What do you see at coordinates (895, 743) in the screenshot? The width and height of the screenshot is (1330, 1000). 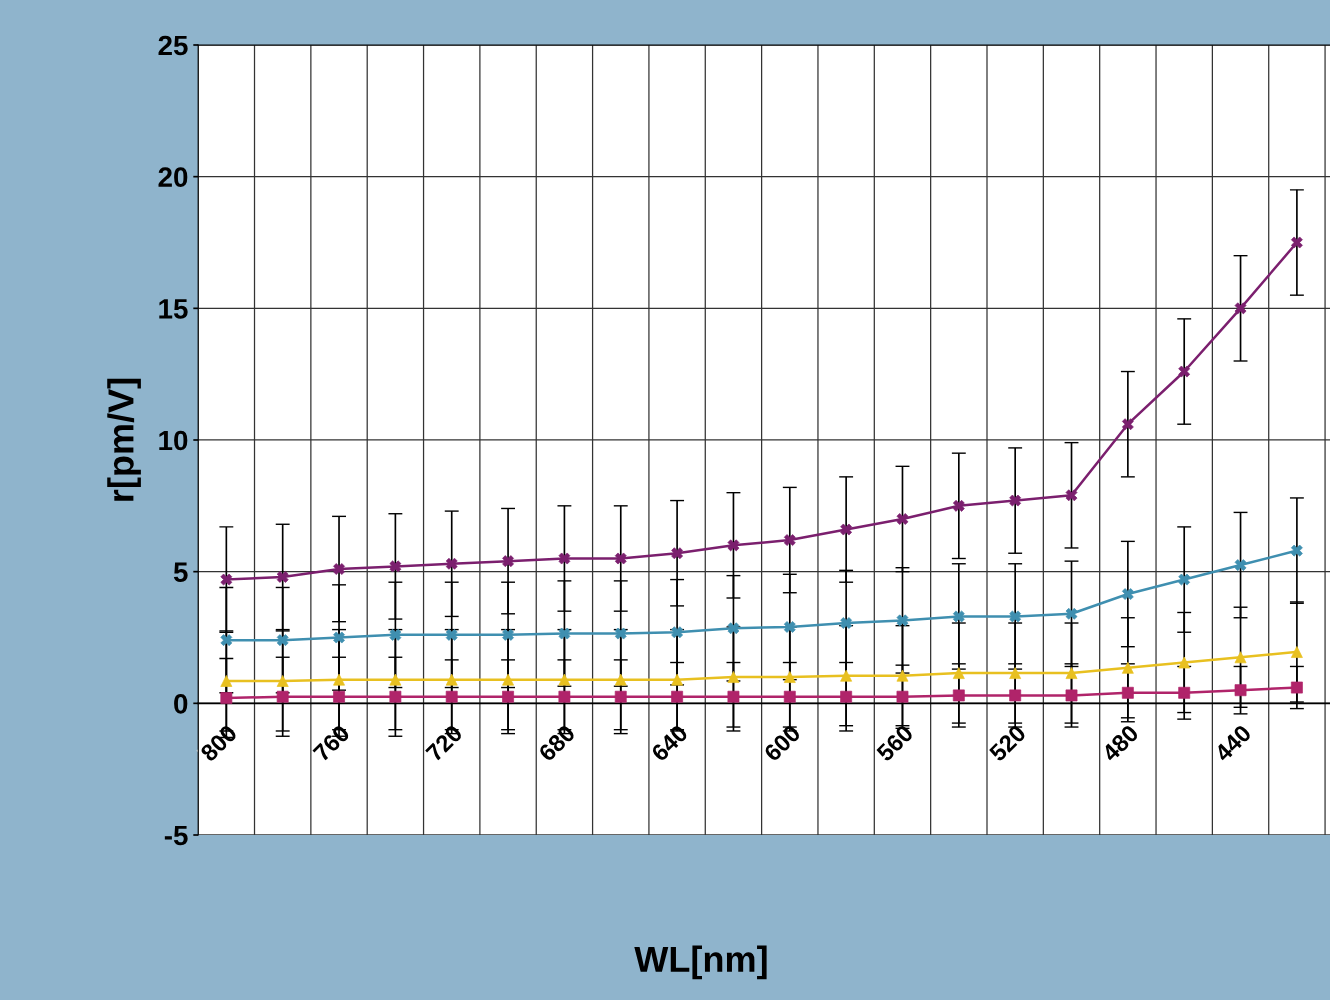 I see `x-tick-label: 560` at bounding box center [895, 743].